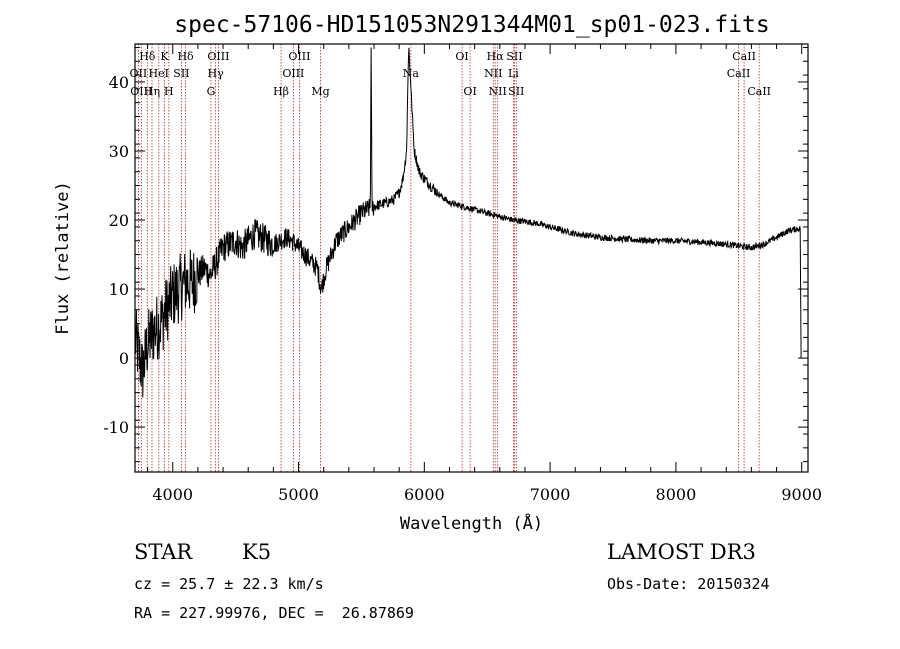  Describe the element at coordinates (801, 494) in the screenshot. I see `x-tick-label: 9000` at that location.